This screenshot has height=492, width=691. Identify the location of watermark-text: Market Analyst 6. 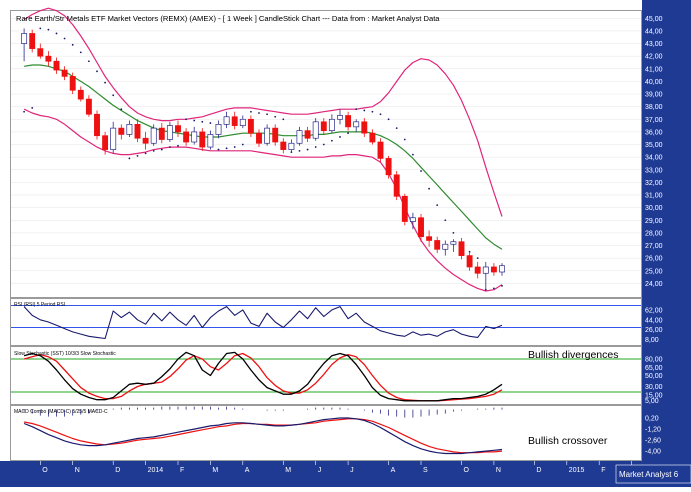
(649, 474).